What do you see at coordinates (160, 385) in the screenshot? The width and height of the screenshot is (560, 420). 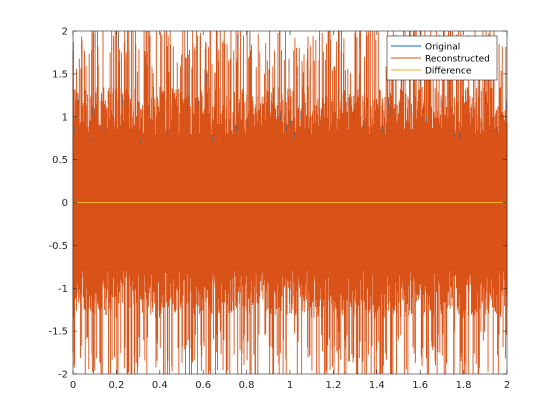 I see `x-tick-label: 0.4` at bounding box center [160, 385].